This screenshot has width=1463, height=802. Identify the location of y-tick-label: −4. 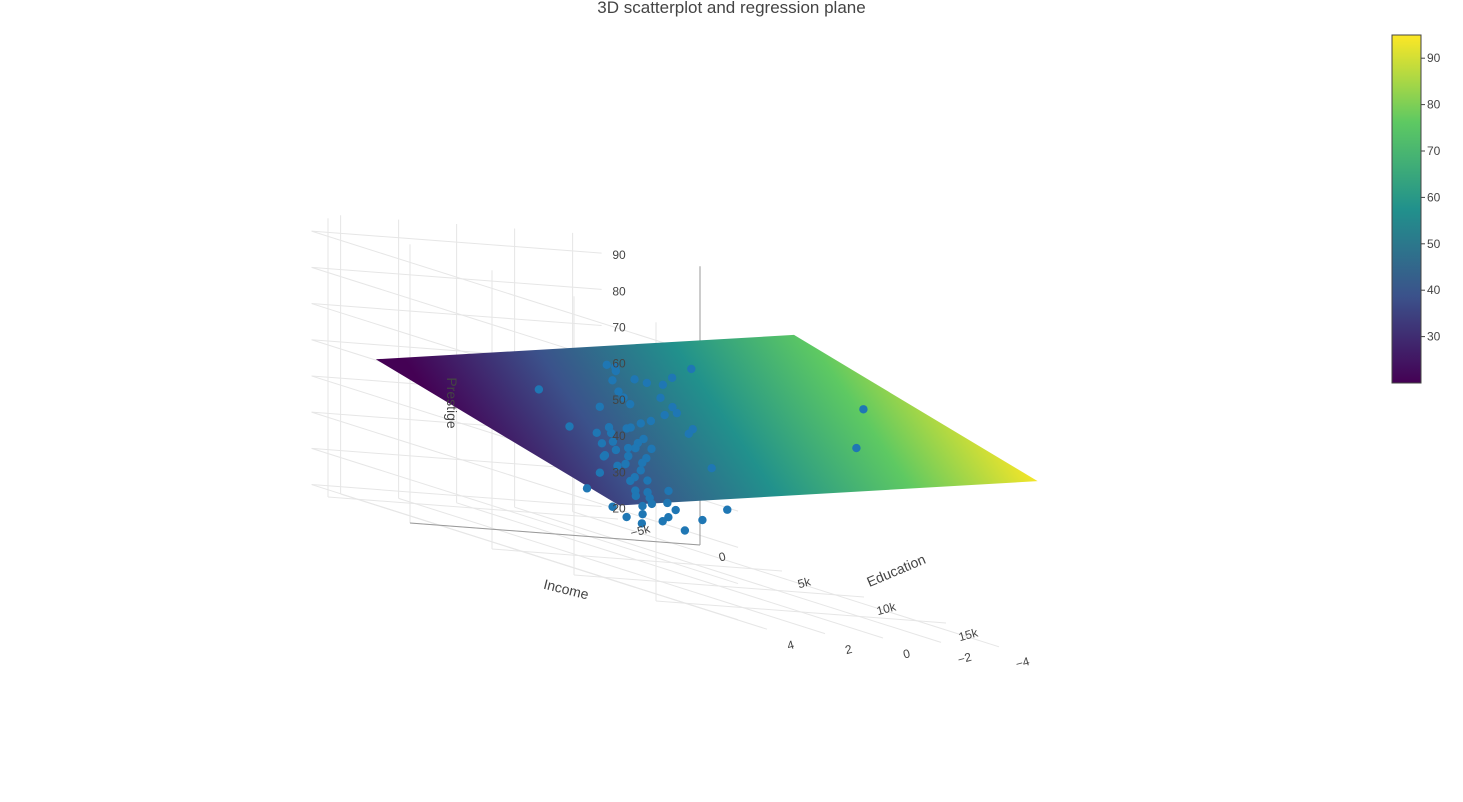
(1022, 662).